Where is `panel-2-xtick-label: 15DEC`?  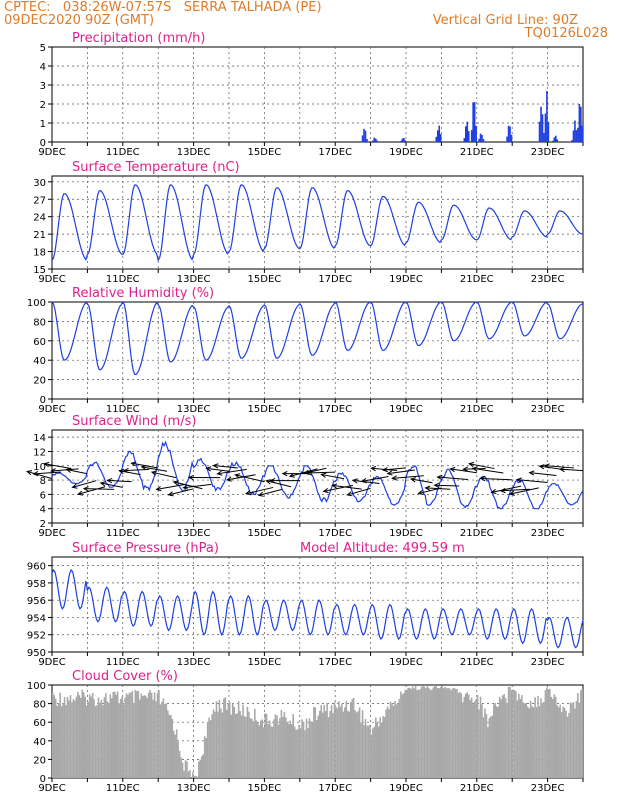
panel-2-xtick-label: 15DEC is located at coordinates (265, 409).